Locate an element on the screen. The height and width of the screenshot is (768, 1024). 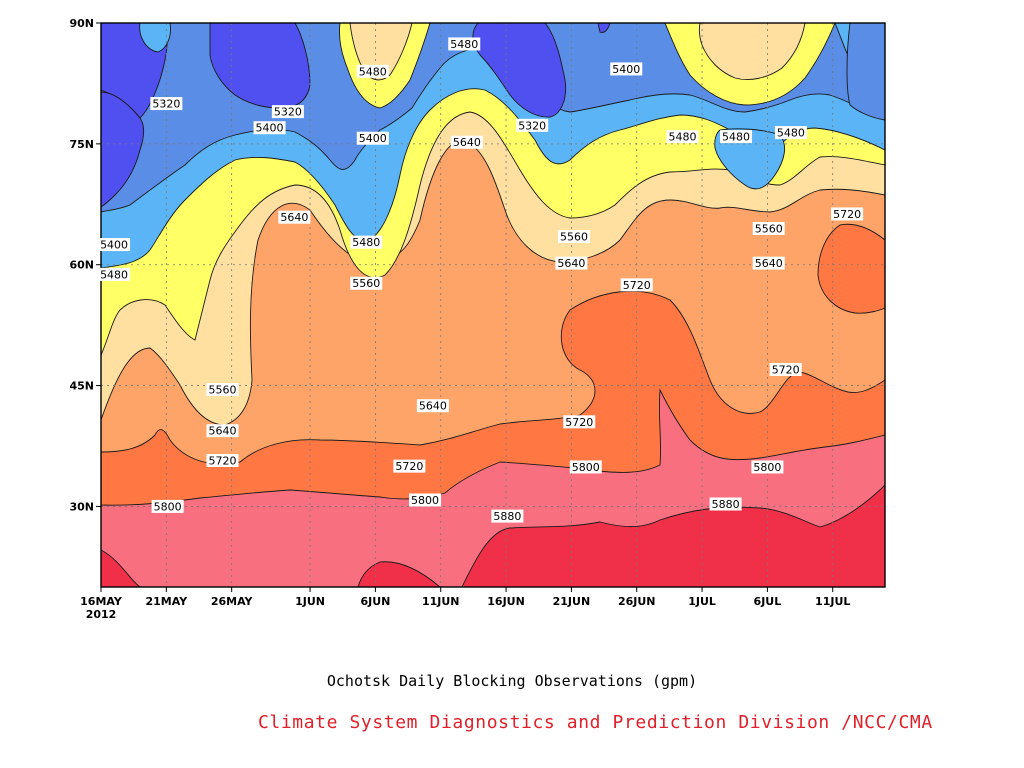
x-tick-label: 11JUN is located at coordinates (441, 601).